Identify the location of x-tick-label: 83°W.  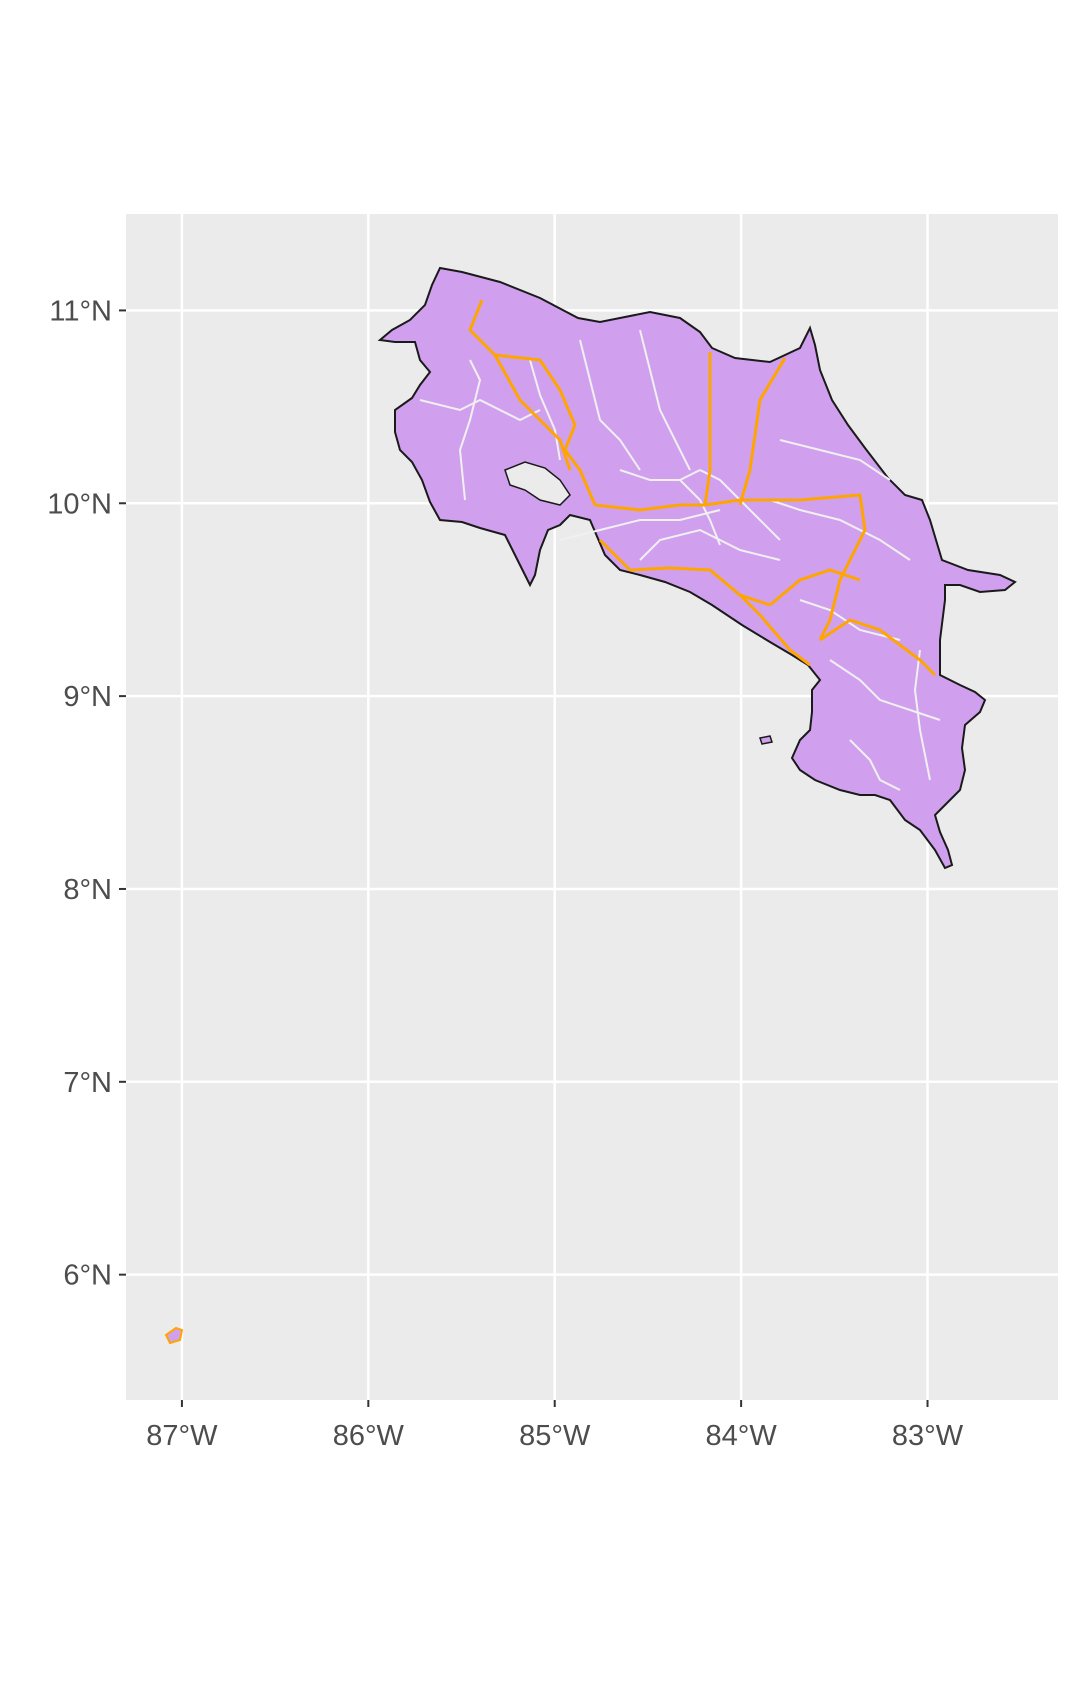
(928, 1436).